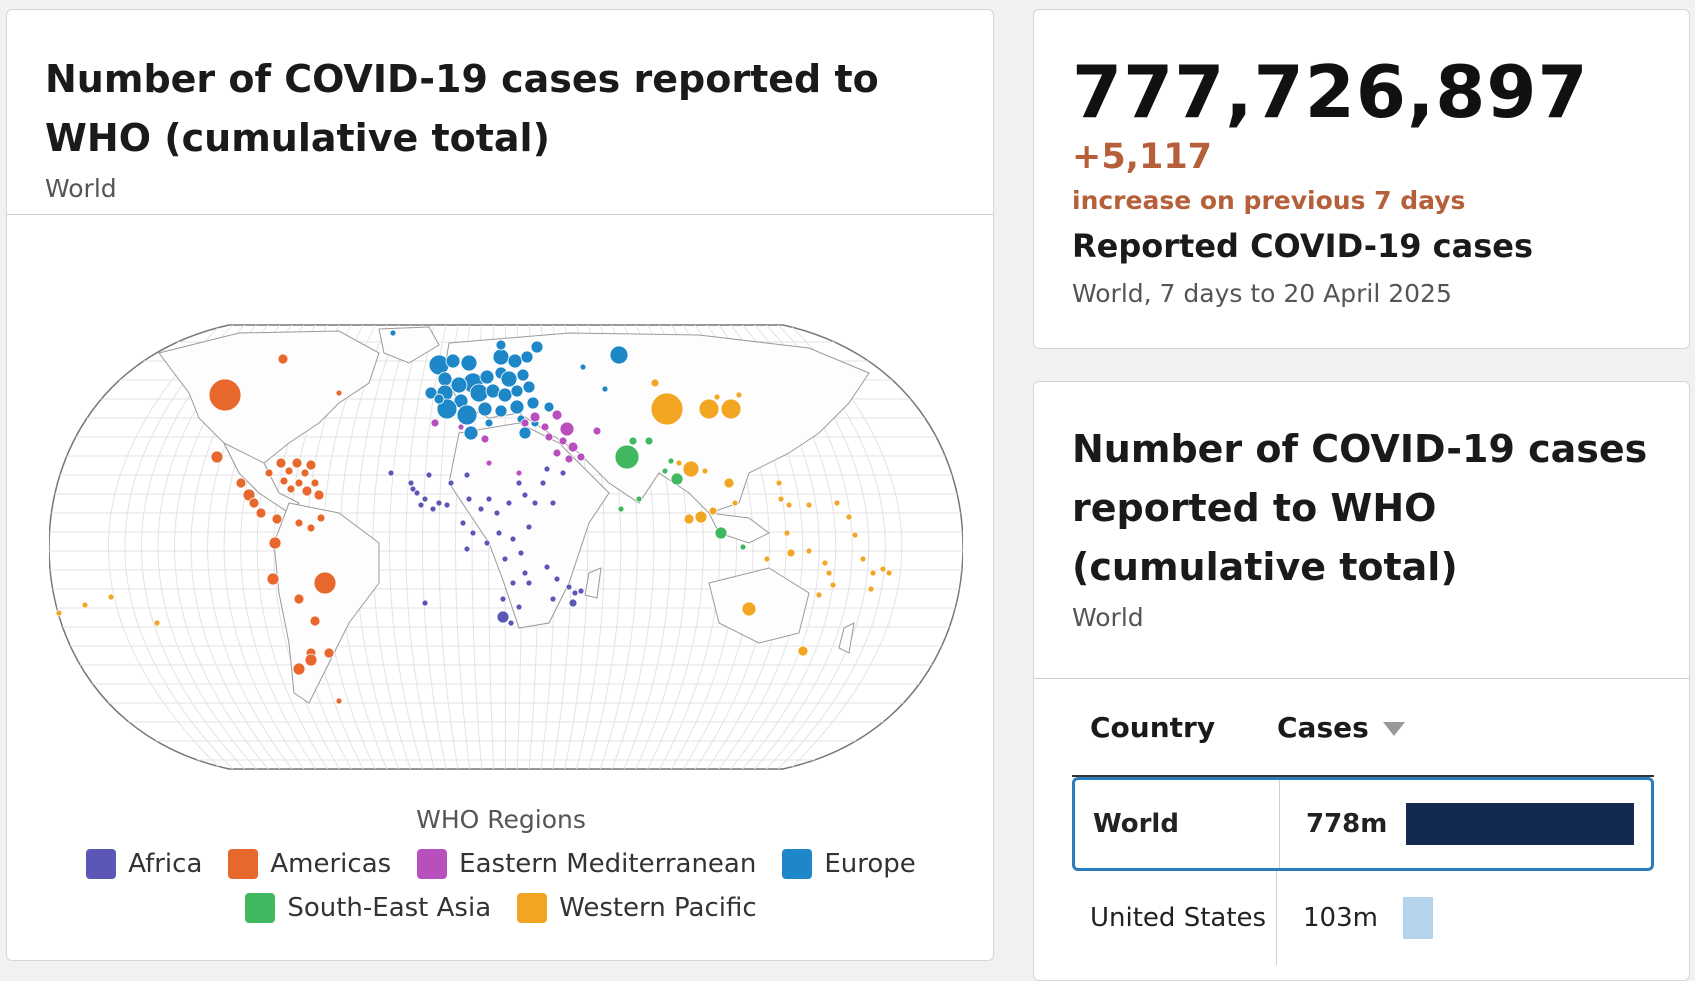 The image size is (1695, 981). Describe the element at coordinates (637, 908) in the screenshot. I see `legend-item-western-pacific: Western Pacific` at that location.